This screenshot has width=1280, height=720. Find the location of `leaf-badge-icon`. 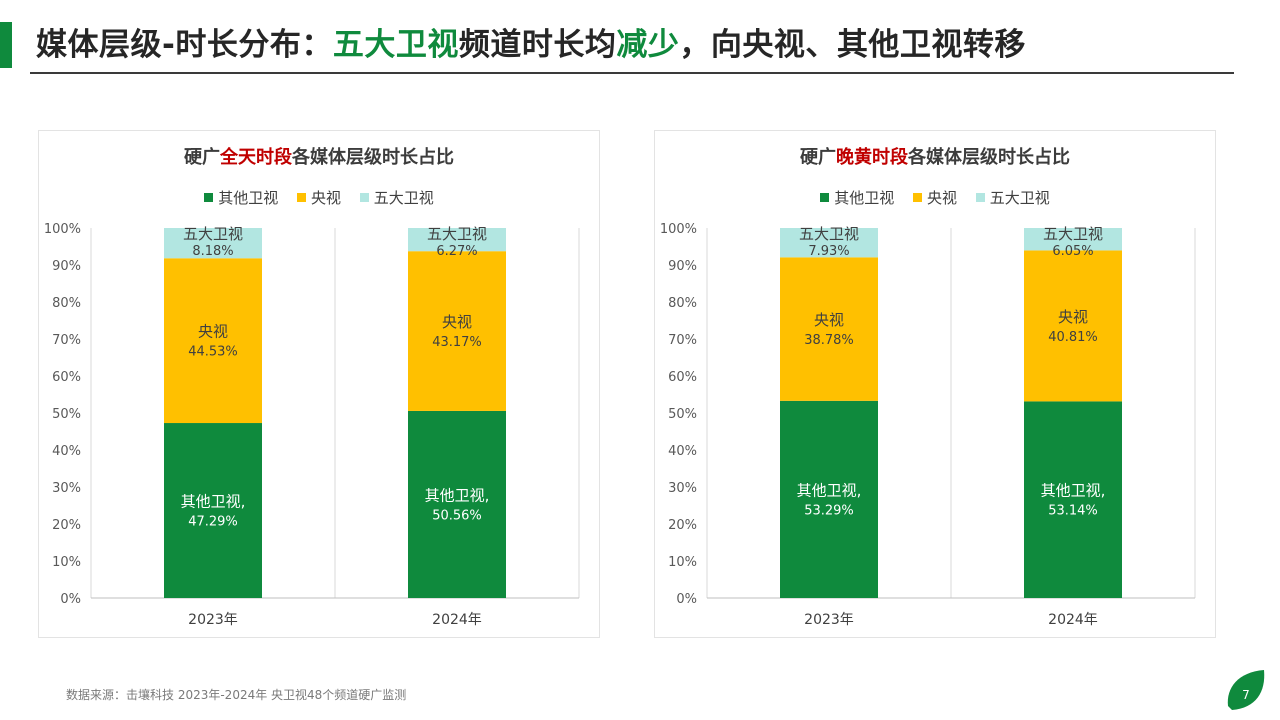

leaf-badge-icon is located at coordinates (1246, 690).